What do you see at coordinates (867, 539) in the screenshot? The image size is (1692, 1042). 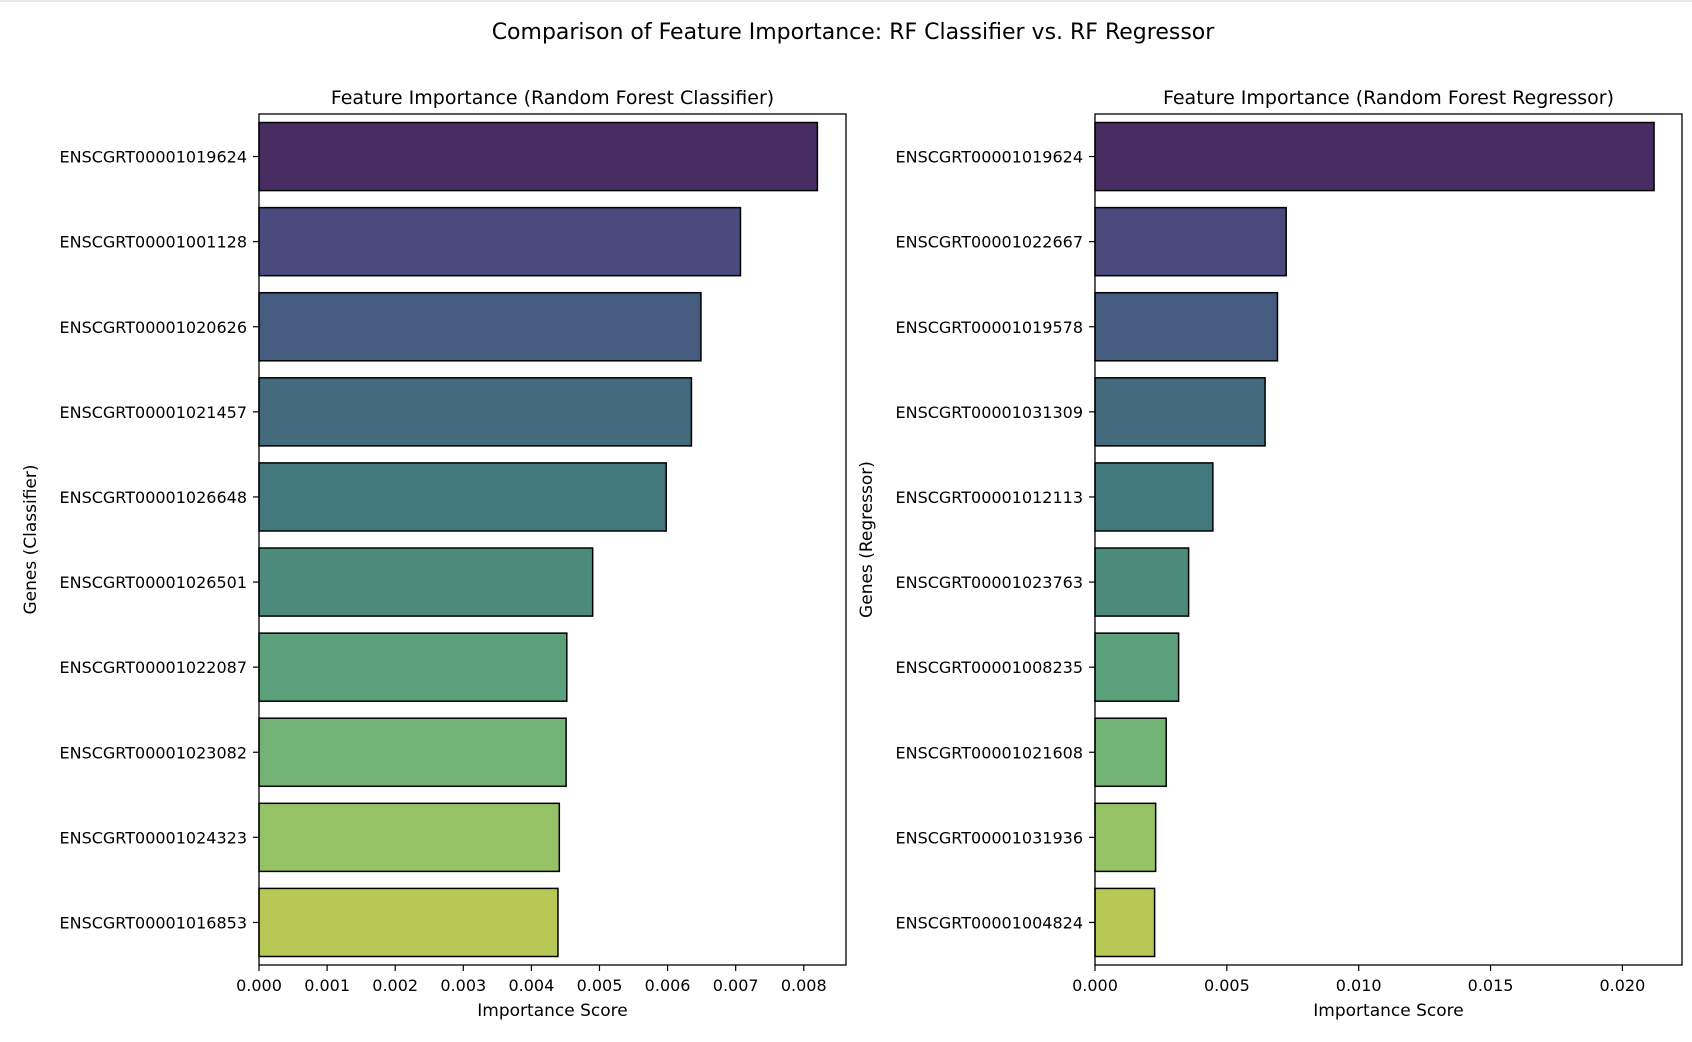 I see `y-axis-label: Genes (Regressor)` at bounding box center [867, 539].